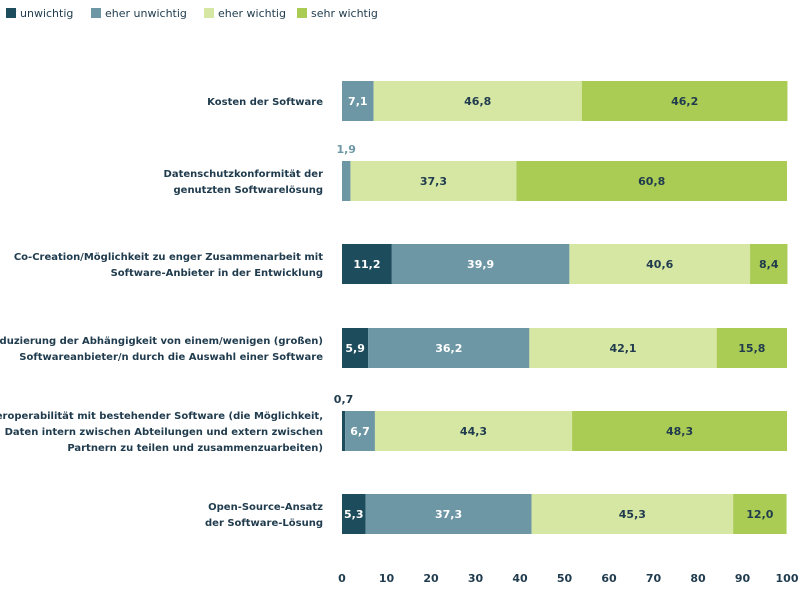  I want to click on value-label-1-1: 1,9, so click(346, 149).